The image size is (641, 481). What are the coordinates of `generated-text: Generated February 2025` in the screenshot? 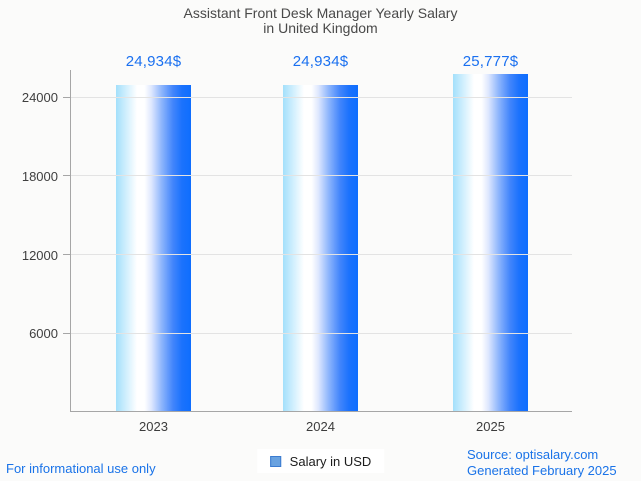 It's located at (542, 470).